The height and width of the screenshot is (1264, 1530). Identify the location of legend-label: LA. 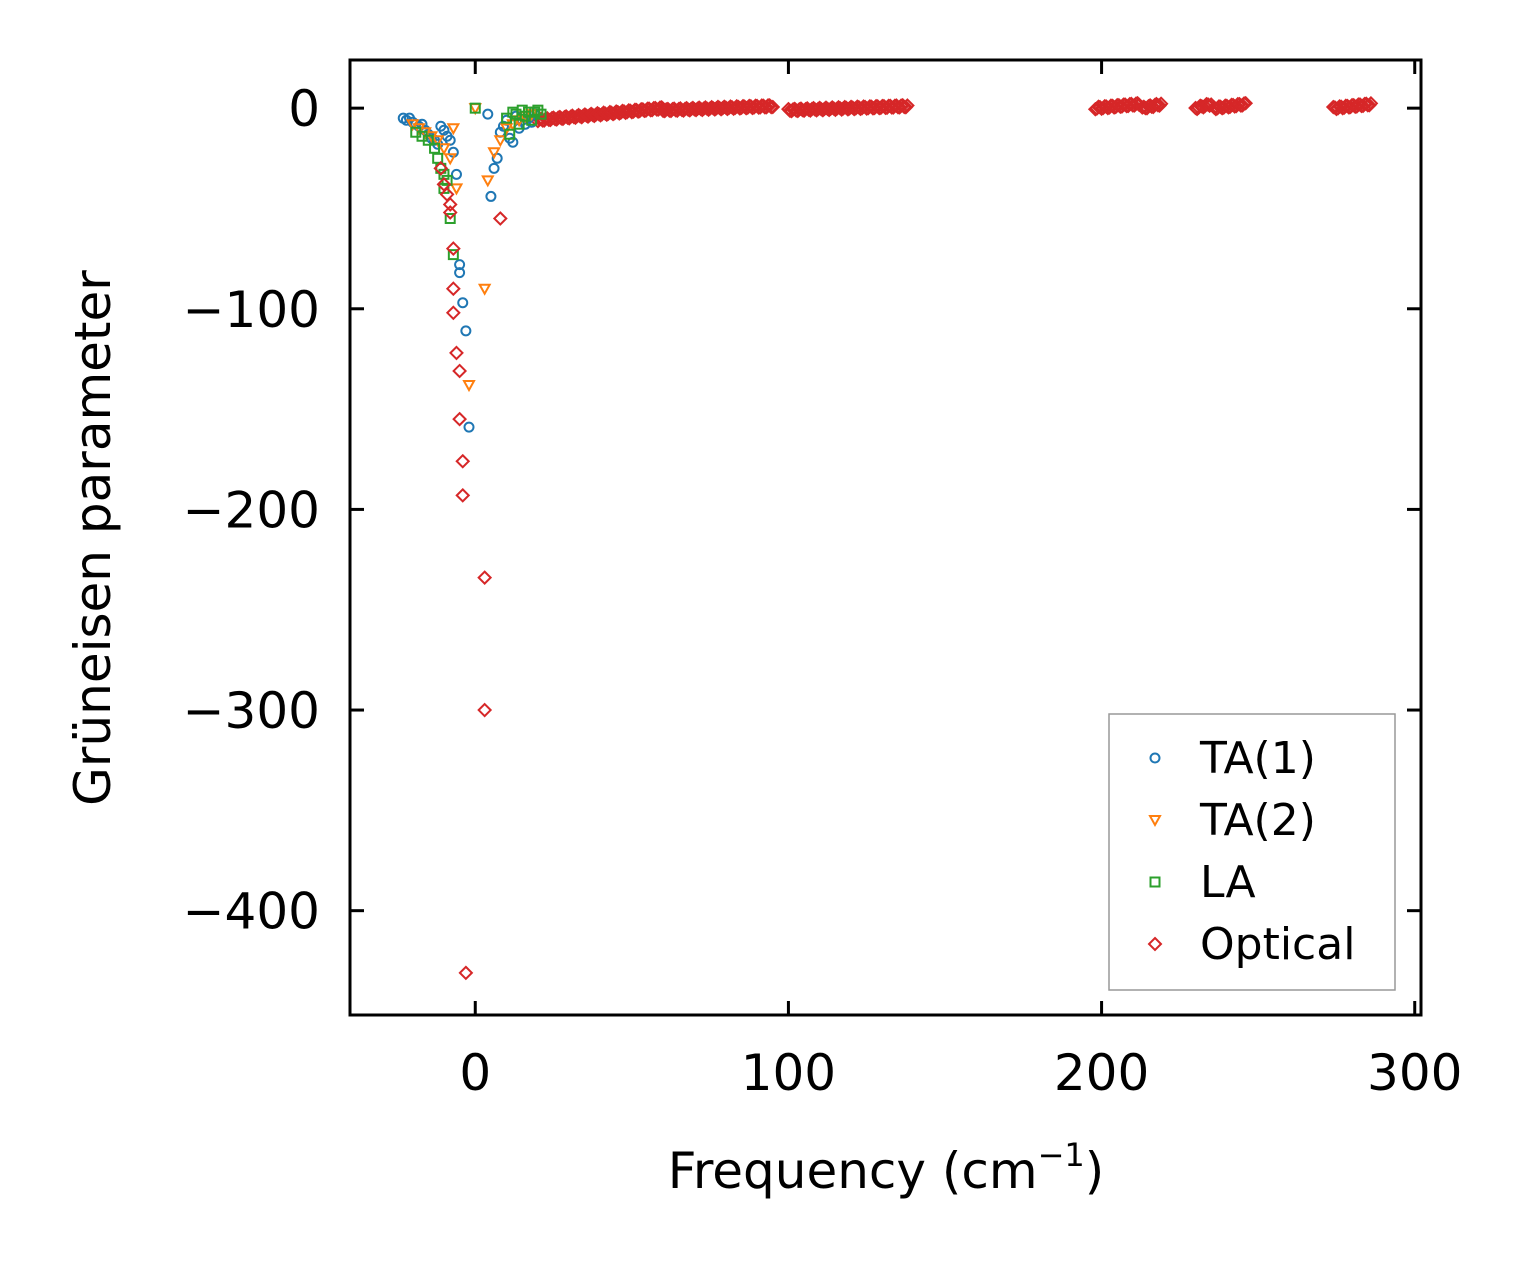
(1228, 882).